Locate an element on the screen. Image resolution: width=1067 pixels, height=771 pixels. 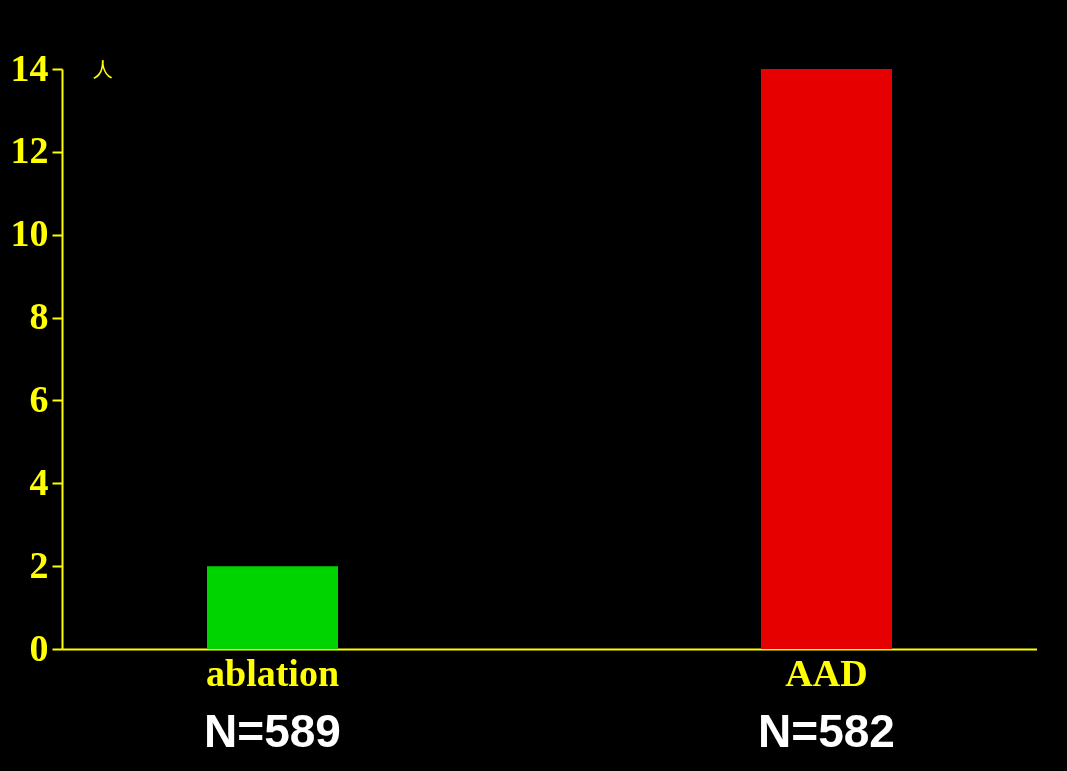
y-tick-label: 8 is located at coordinates (39, 316).